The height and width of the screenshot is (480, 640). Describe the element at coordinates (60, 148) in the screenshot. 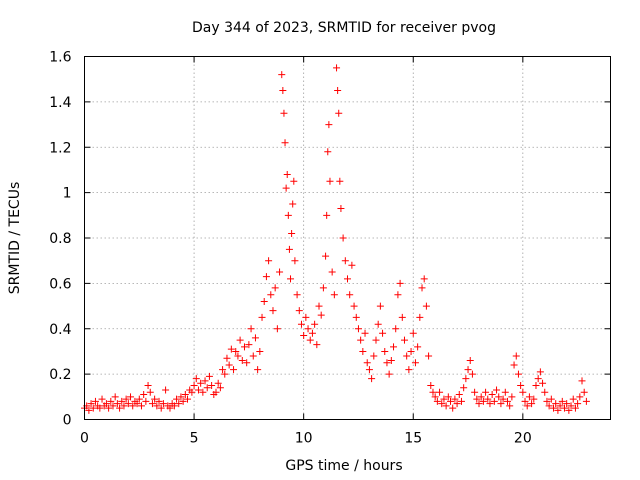

I see `y-tick-label: 1.2` at that location.